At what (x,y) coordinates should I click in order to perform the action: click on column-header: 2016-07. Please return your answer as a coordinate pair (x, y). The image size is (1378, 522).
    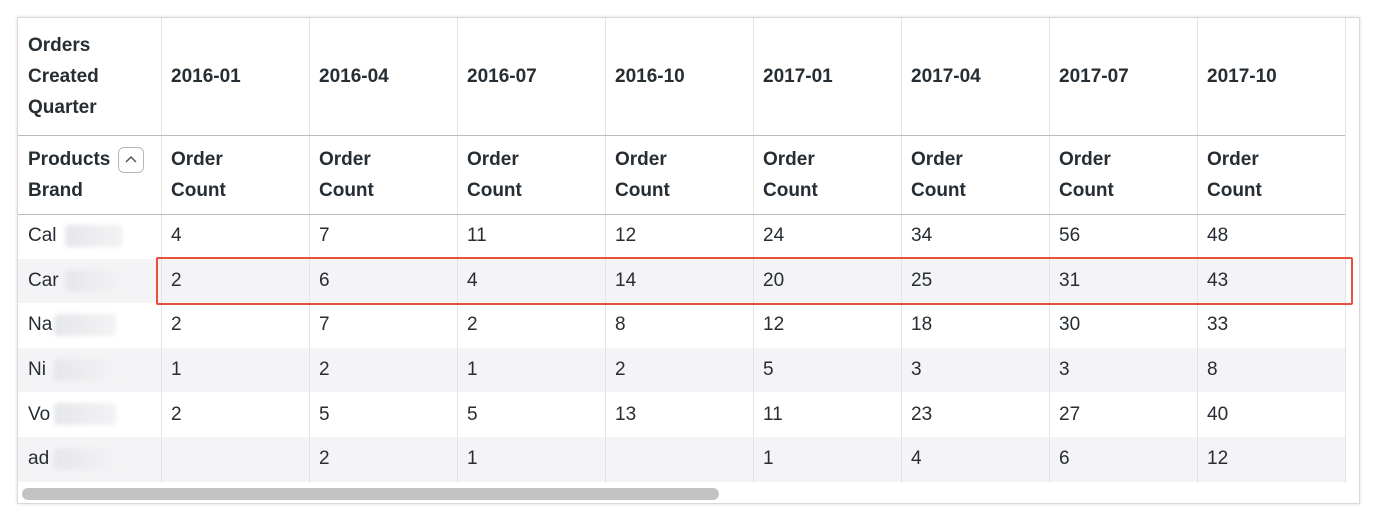
    Looking at the image, I should click on (502, 76).